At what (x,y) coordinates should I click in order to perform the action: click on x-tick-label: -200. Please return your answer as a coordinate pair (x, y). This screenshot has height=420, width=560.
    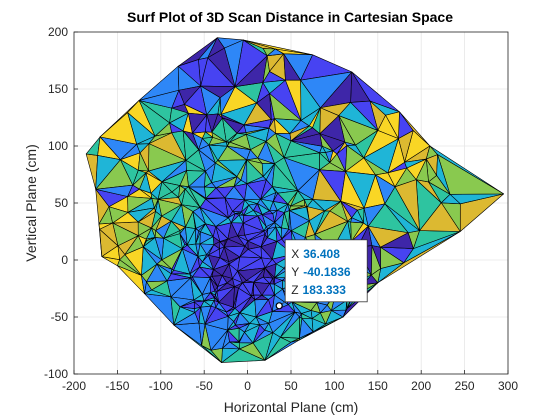
    Looking at the image, I should click on (74, 386).